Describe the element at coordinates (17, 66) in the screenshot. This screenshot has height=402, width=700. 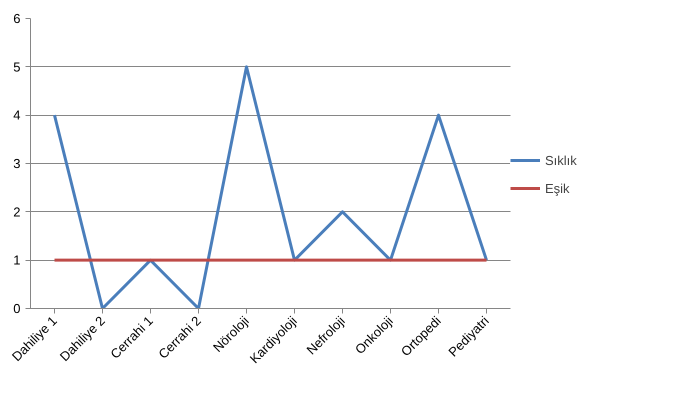
I see `y-tick-label: 5` at that location.